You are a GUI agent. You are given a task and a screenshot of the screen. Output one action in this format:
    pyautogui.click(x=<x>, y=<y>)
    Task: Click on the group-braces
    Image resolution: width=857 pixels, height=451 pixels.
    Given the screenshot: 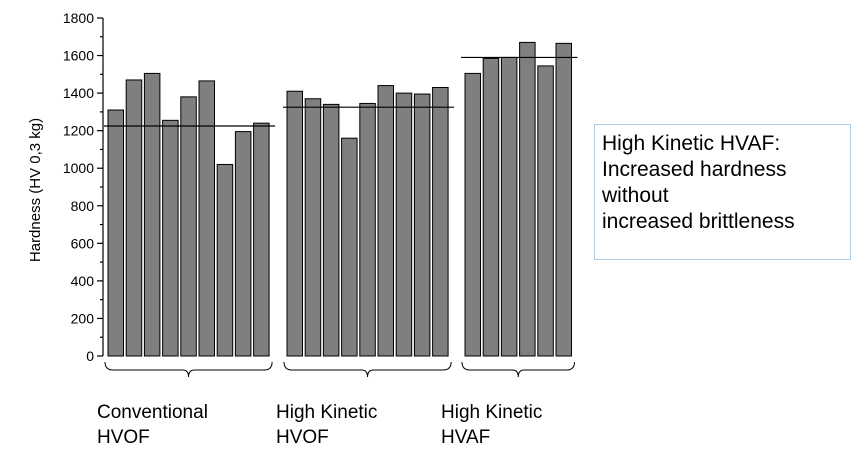 What is the action you would take?
    pyautogui.click(x=339, y=369)
    